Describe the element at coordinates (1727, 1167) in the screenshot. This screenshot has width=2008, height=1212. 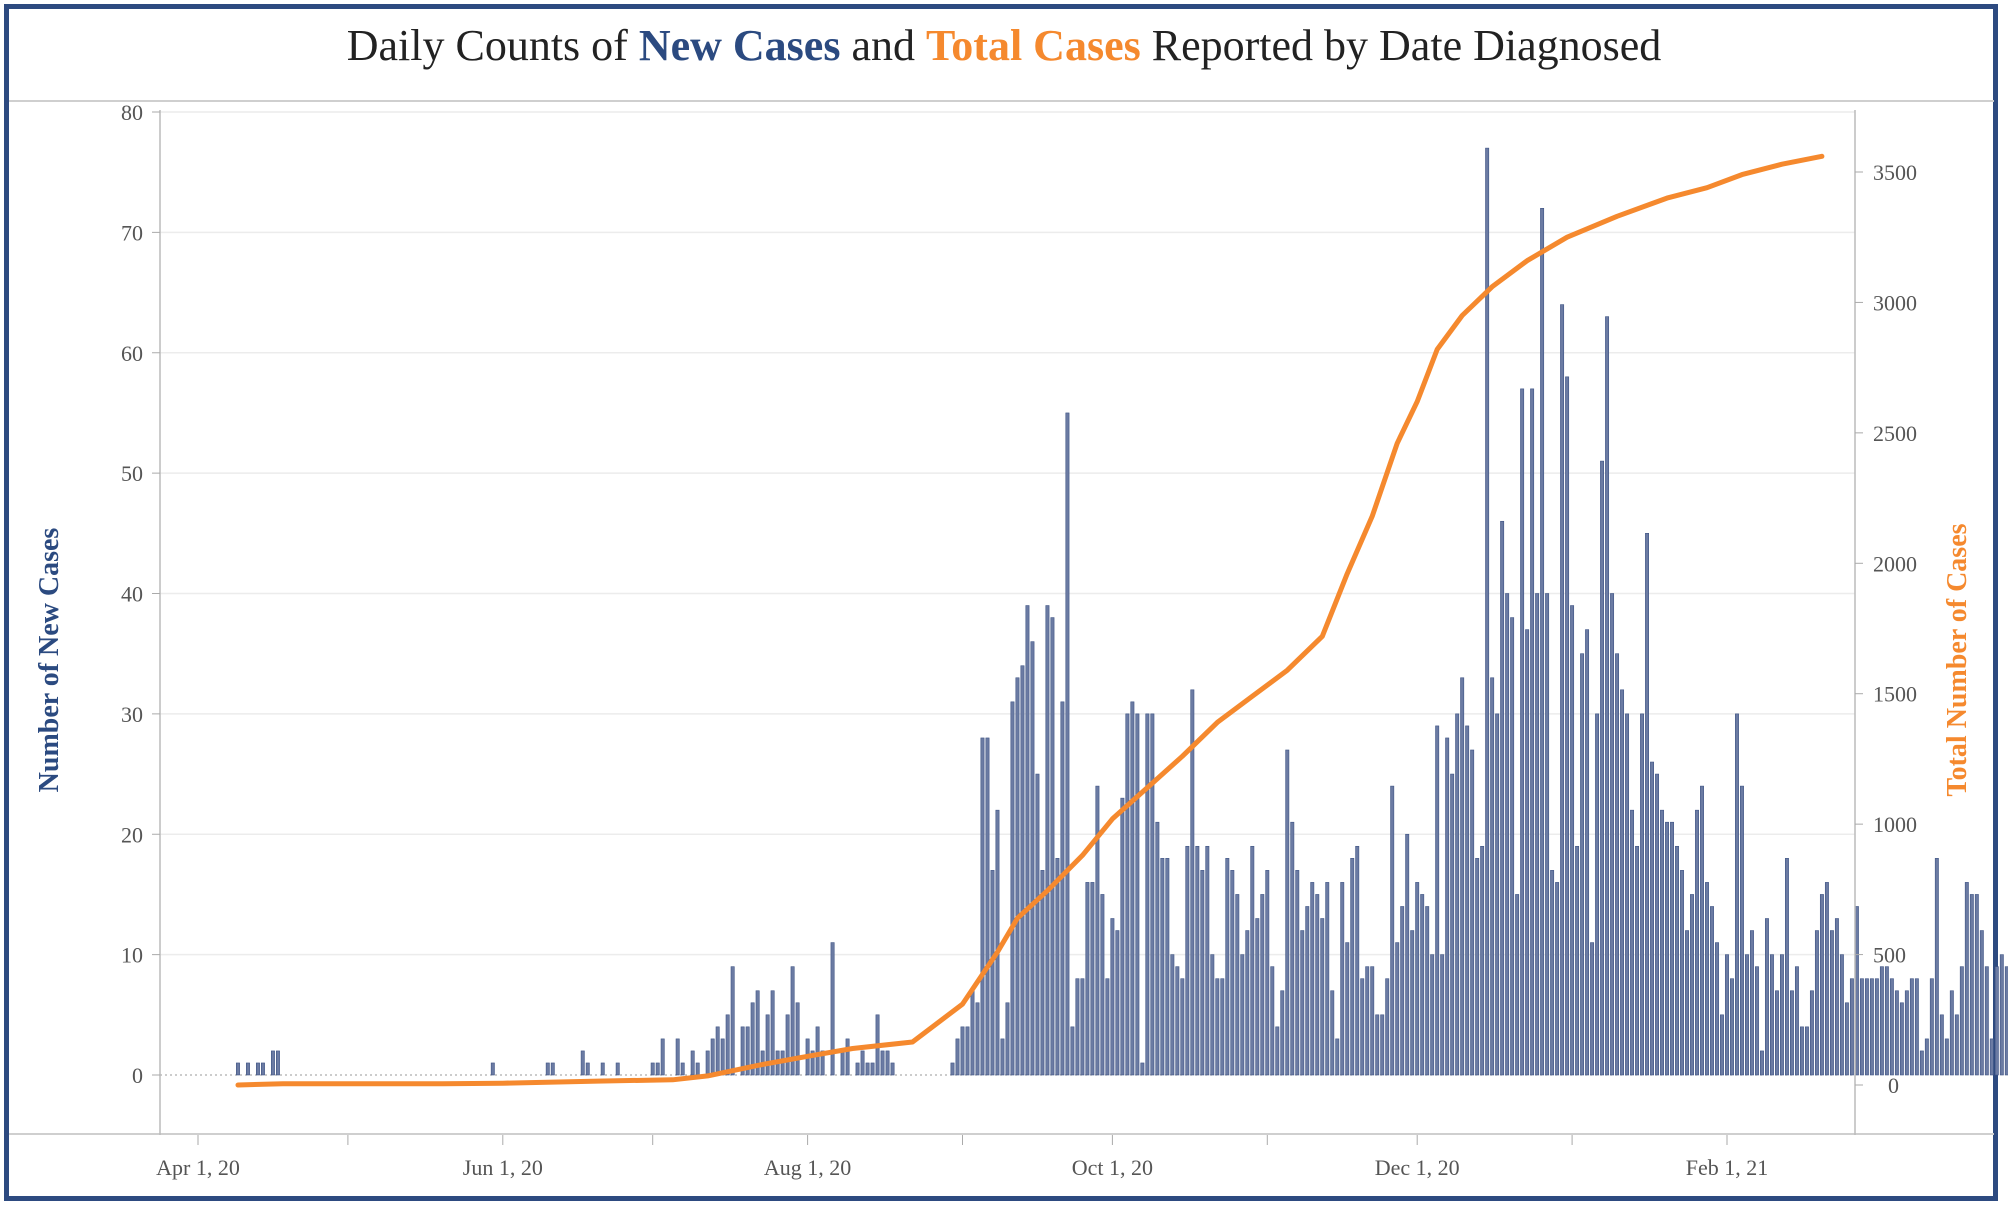
I see `x-tick-label: Feb 1, 21` at that location.